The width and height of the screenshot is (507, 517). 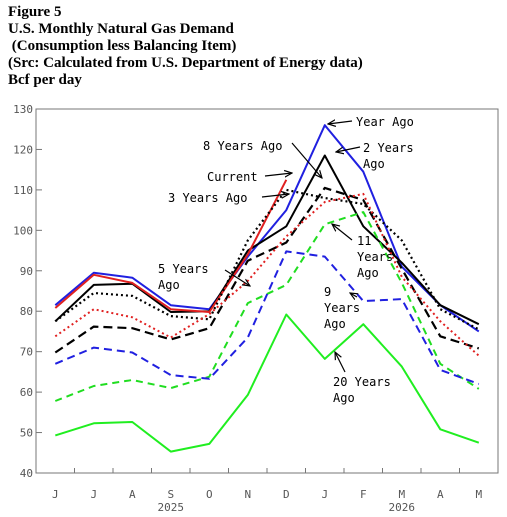 What do you see at coordinates (23, 149) in the screenshot?
I see `y-tick-label: 120` at bounding box center [23, 149].